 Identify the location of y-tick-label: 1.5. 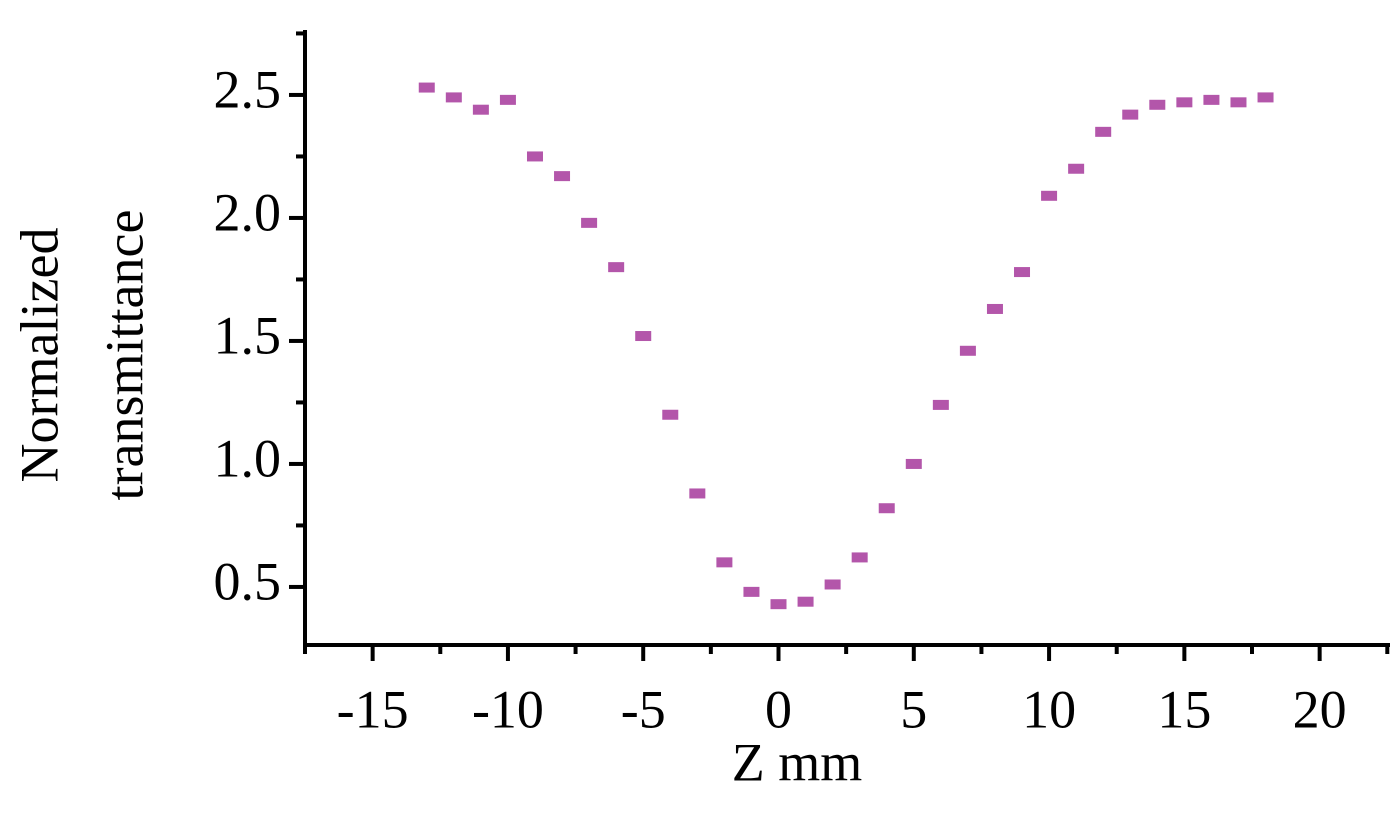
(248, 335).